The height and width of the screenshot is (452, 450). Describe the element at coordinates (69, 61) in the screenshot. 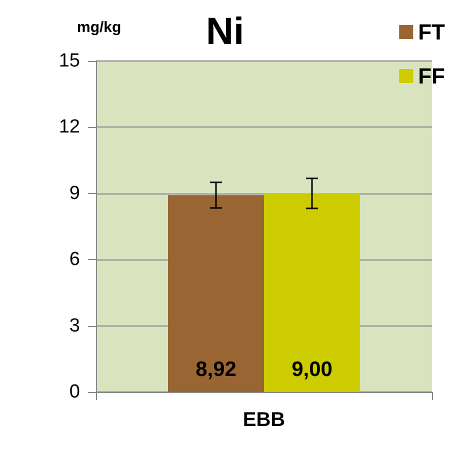

I see `y-tick-label: 15` at that location.